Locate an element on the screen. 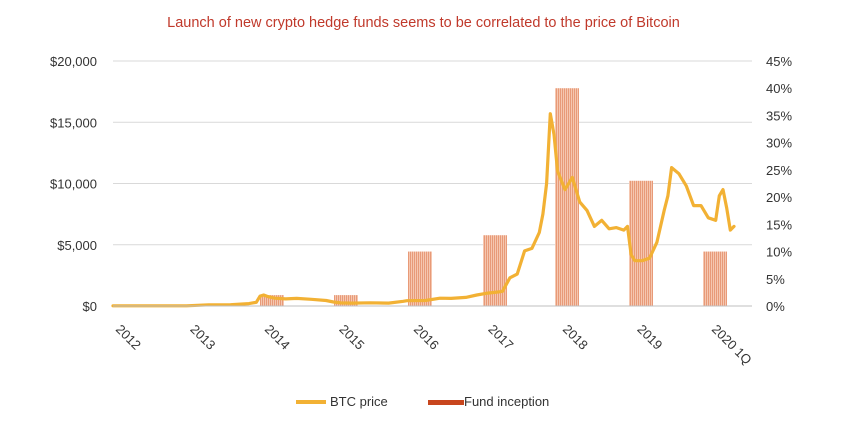 The height and width of the screenshot is (426, 847). bar-fund-inception-2017 is located at coordinates (495, 270).